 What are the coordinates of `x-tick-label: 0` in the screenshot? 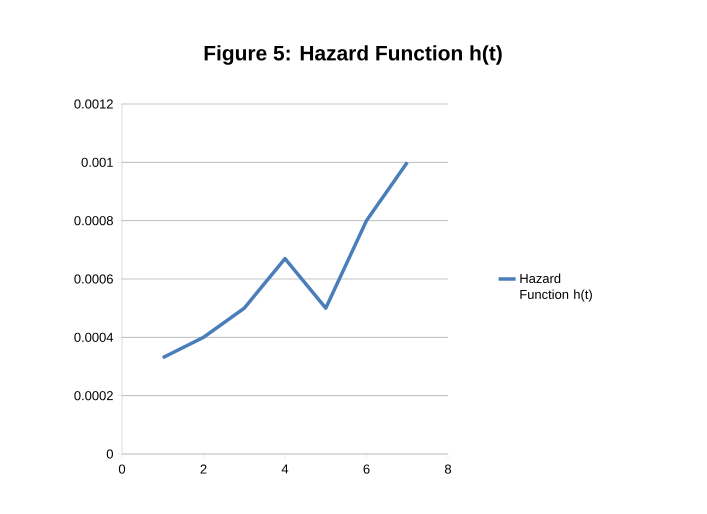 It's located at (122, 469).